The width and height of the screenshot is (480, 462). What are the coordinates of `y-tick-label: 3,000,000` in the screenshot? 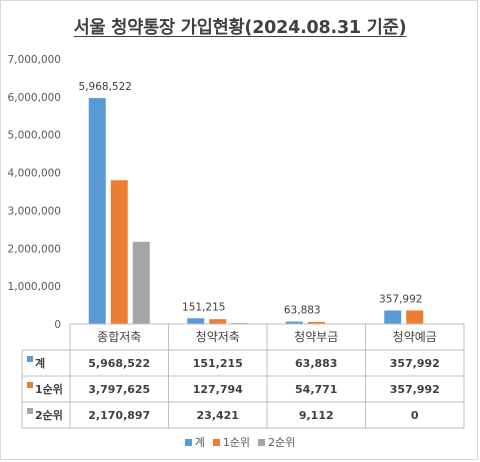 It's located at (34, 211).